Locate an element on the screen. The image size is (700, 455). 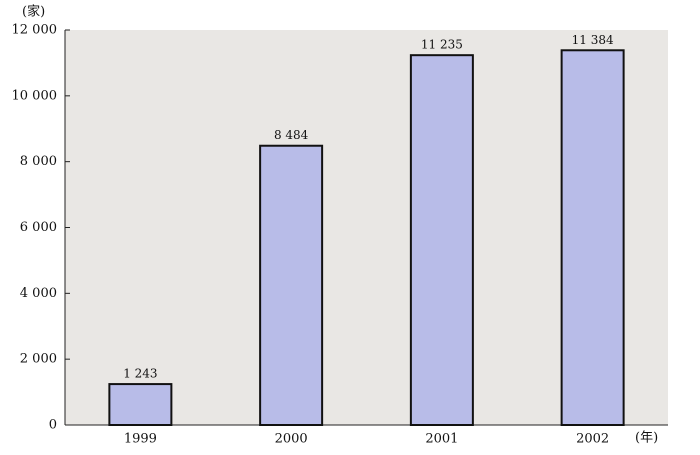
value-label: 11 235 is located at coordinates (442, 45).